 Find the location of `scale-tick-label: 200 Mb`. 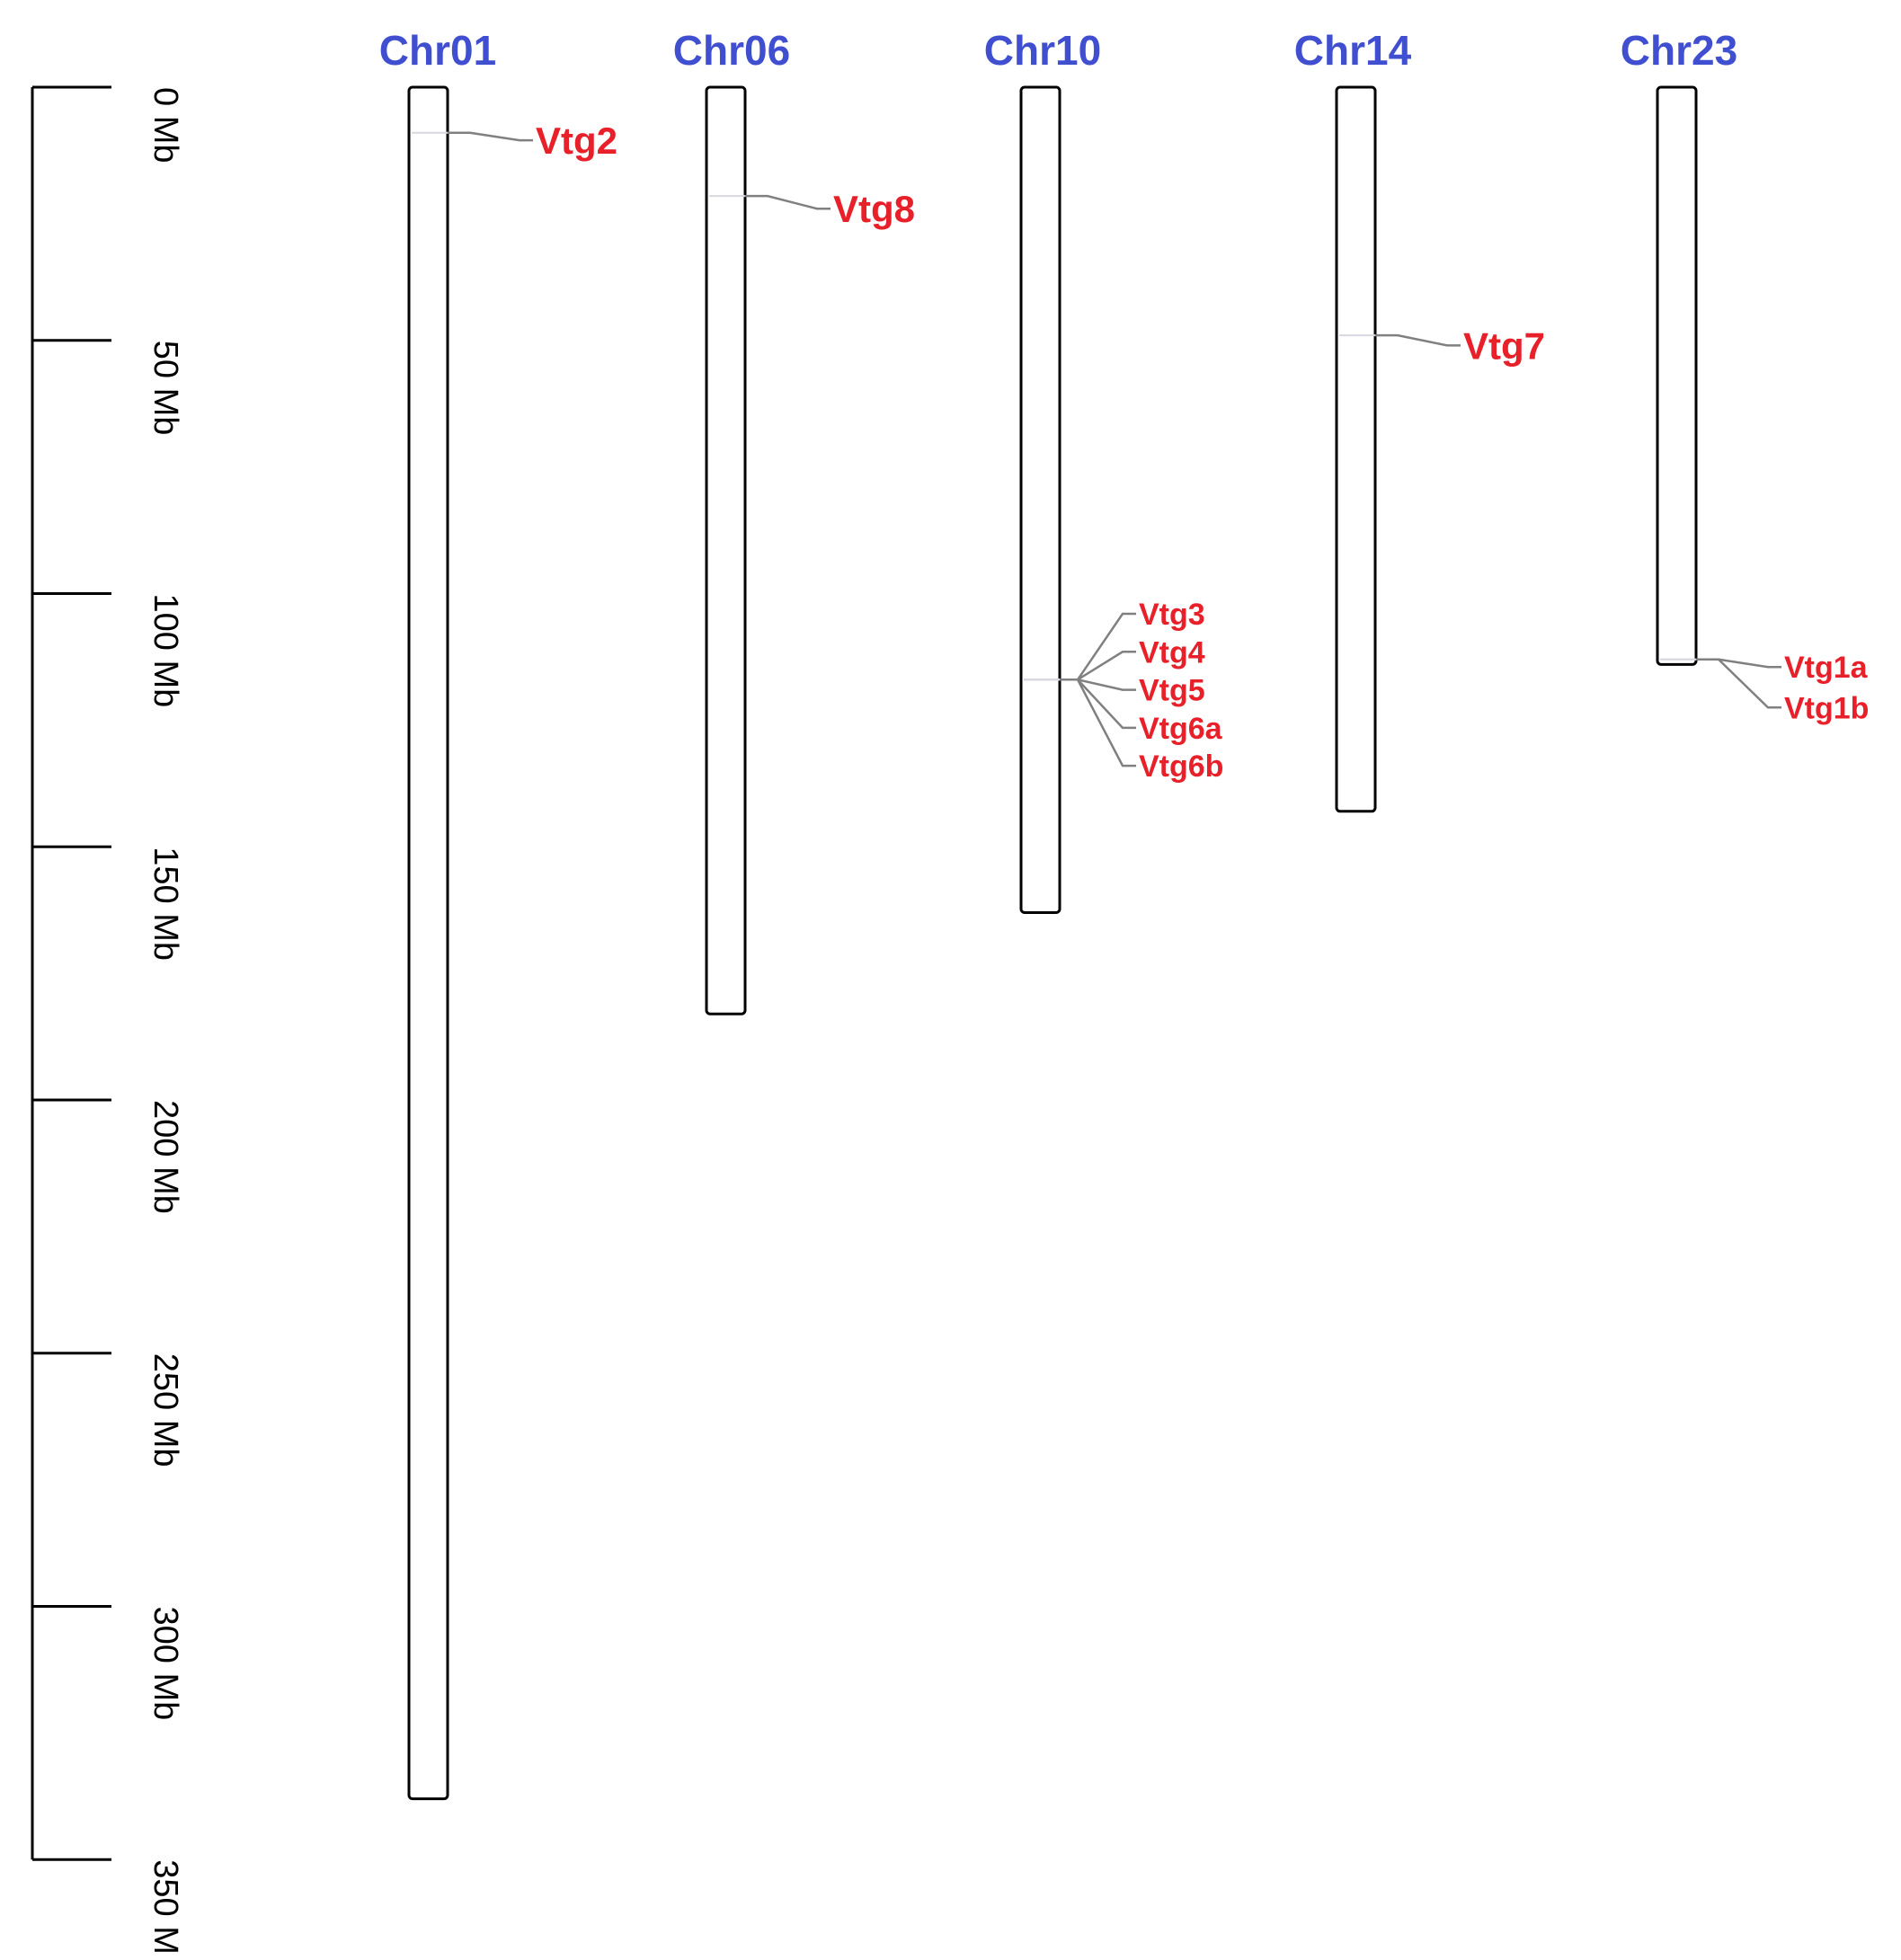

scale-tick-label: 200 Mb is located at coordinates (165, 1157).